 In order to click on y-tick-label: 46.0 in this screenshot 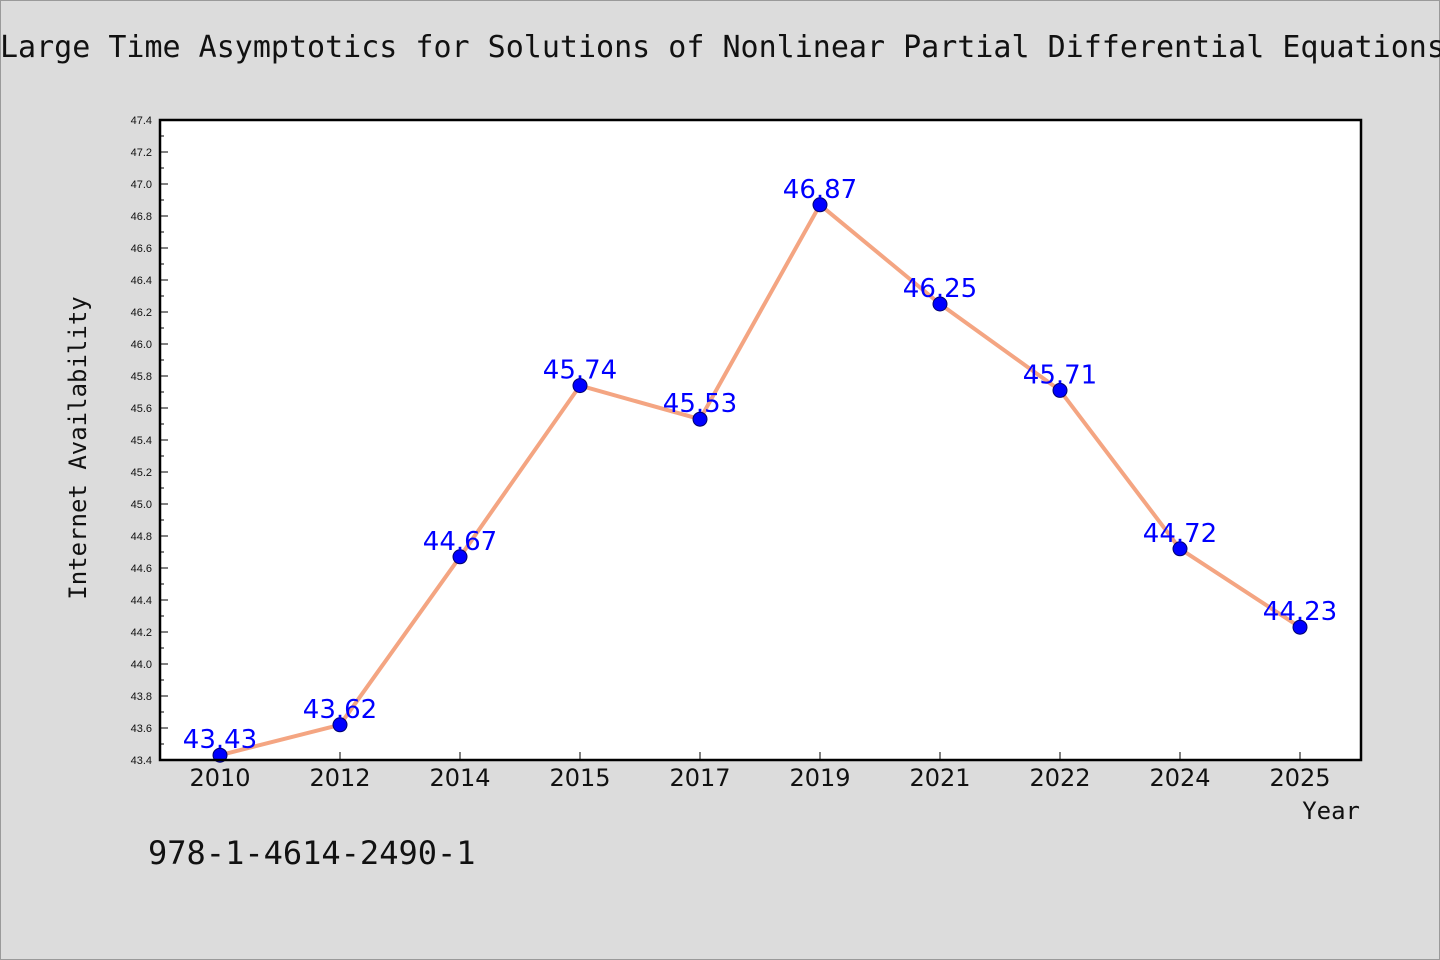, I will do `click(141, 345)`.